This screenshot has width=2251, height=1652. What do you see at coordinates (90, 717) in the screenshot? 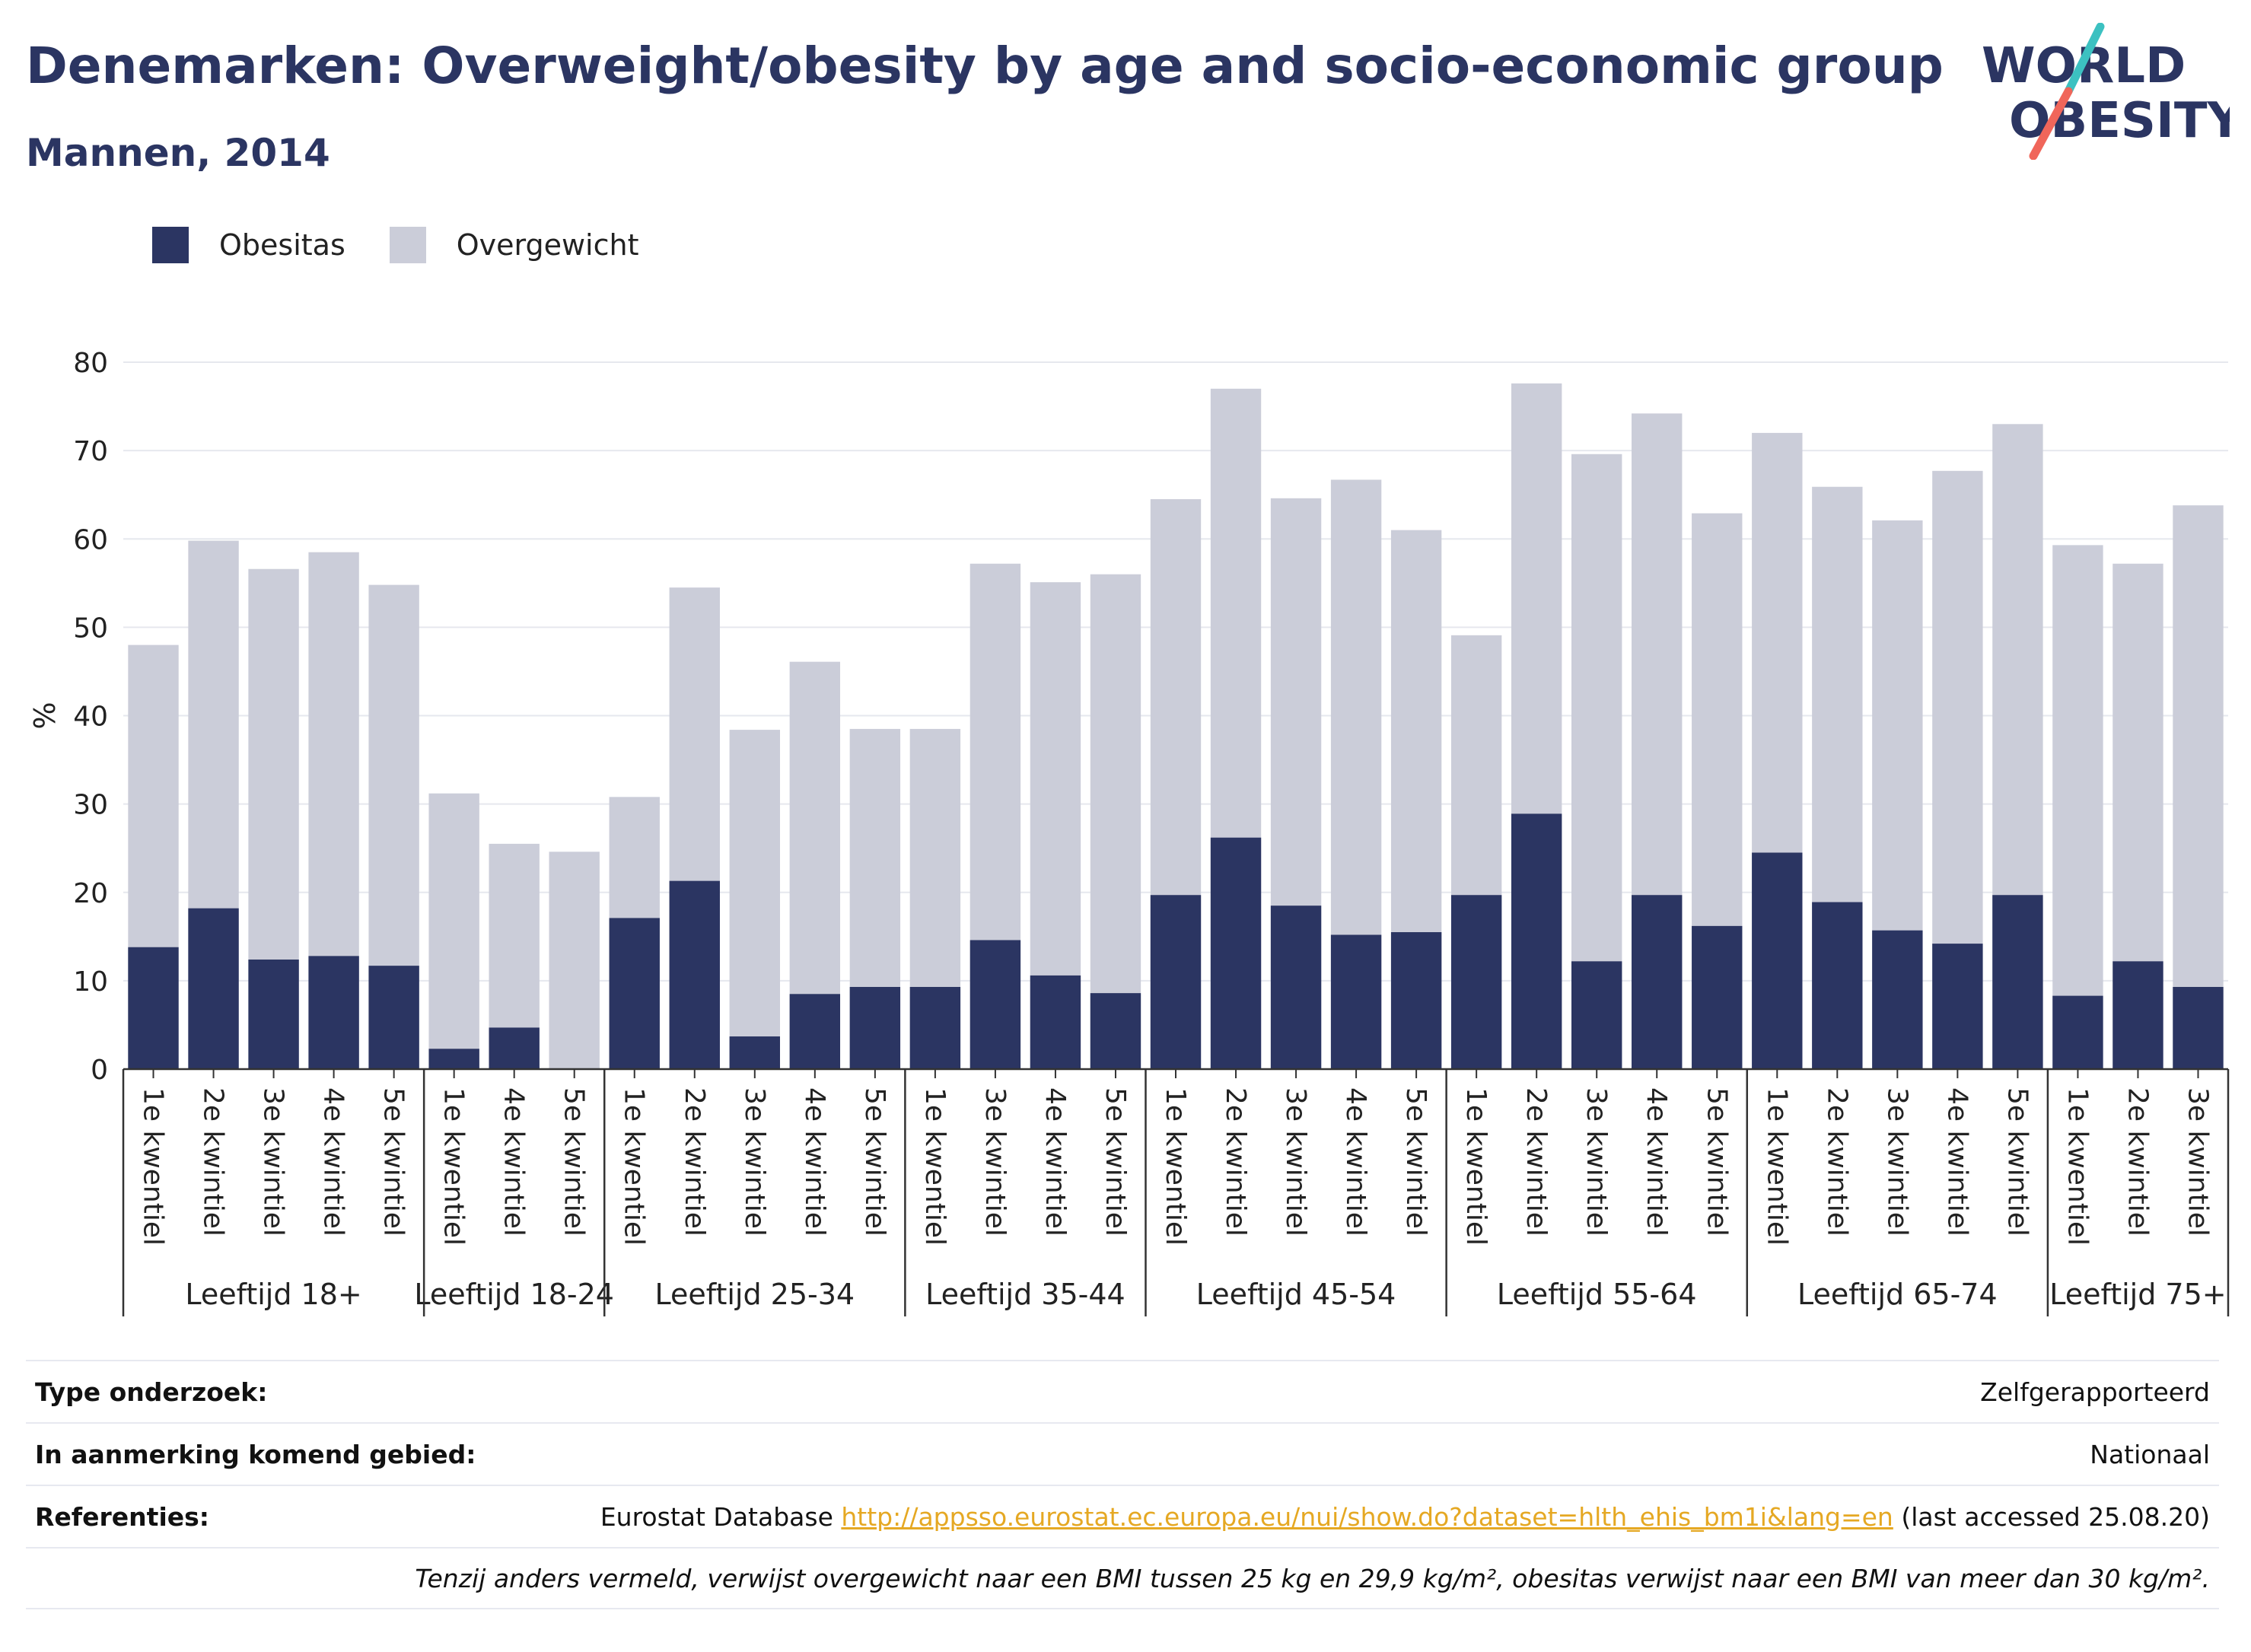
I see `y-tick-label: 40` at bounding box center [90, 717].